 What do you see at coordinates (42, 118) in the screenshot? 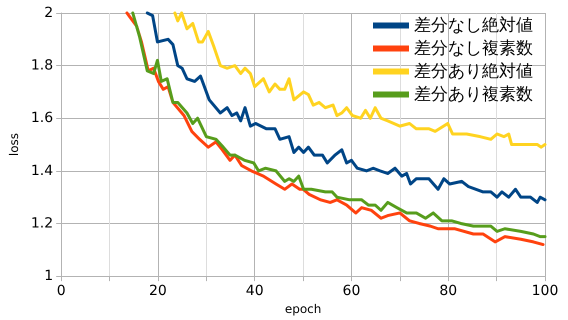
I see `y-tick-label: 1.6` at bounding box center [42, 118].